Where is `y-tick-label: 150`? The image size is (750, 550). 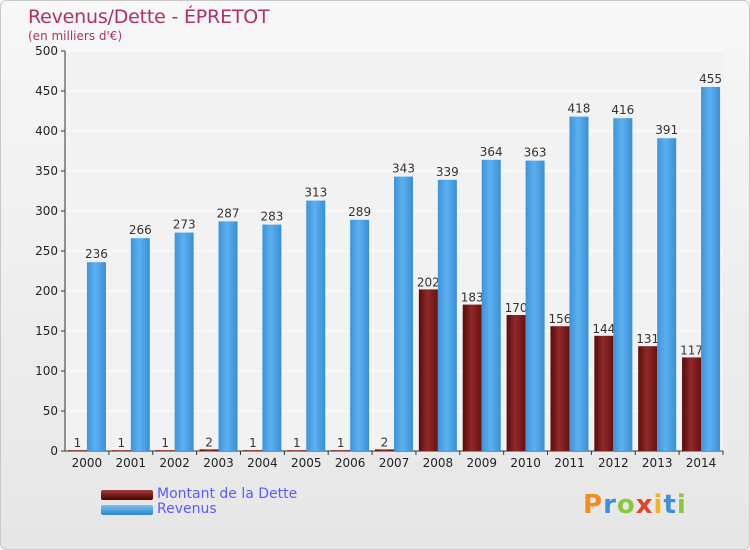
y-tick-label: 150 is located at coordinates (46, 331).